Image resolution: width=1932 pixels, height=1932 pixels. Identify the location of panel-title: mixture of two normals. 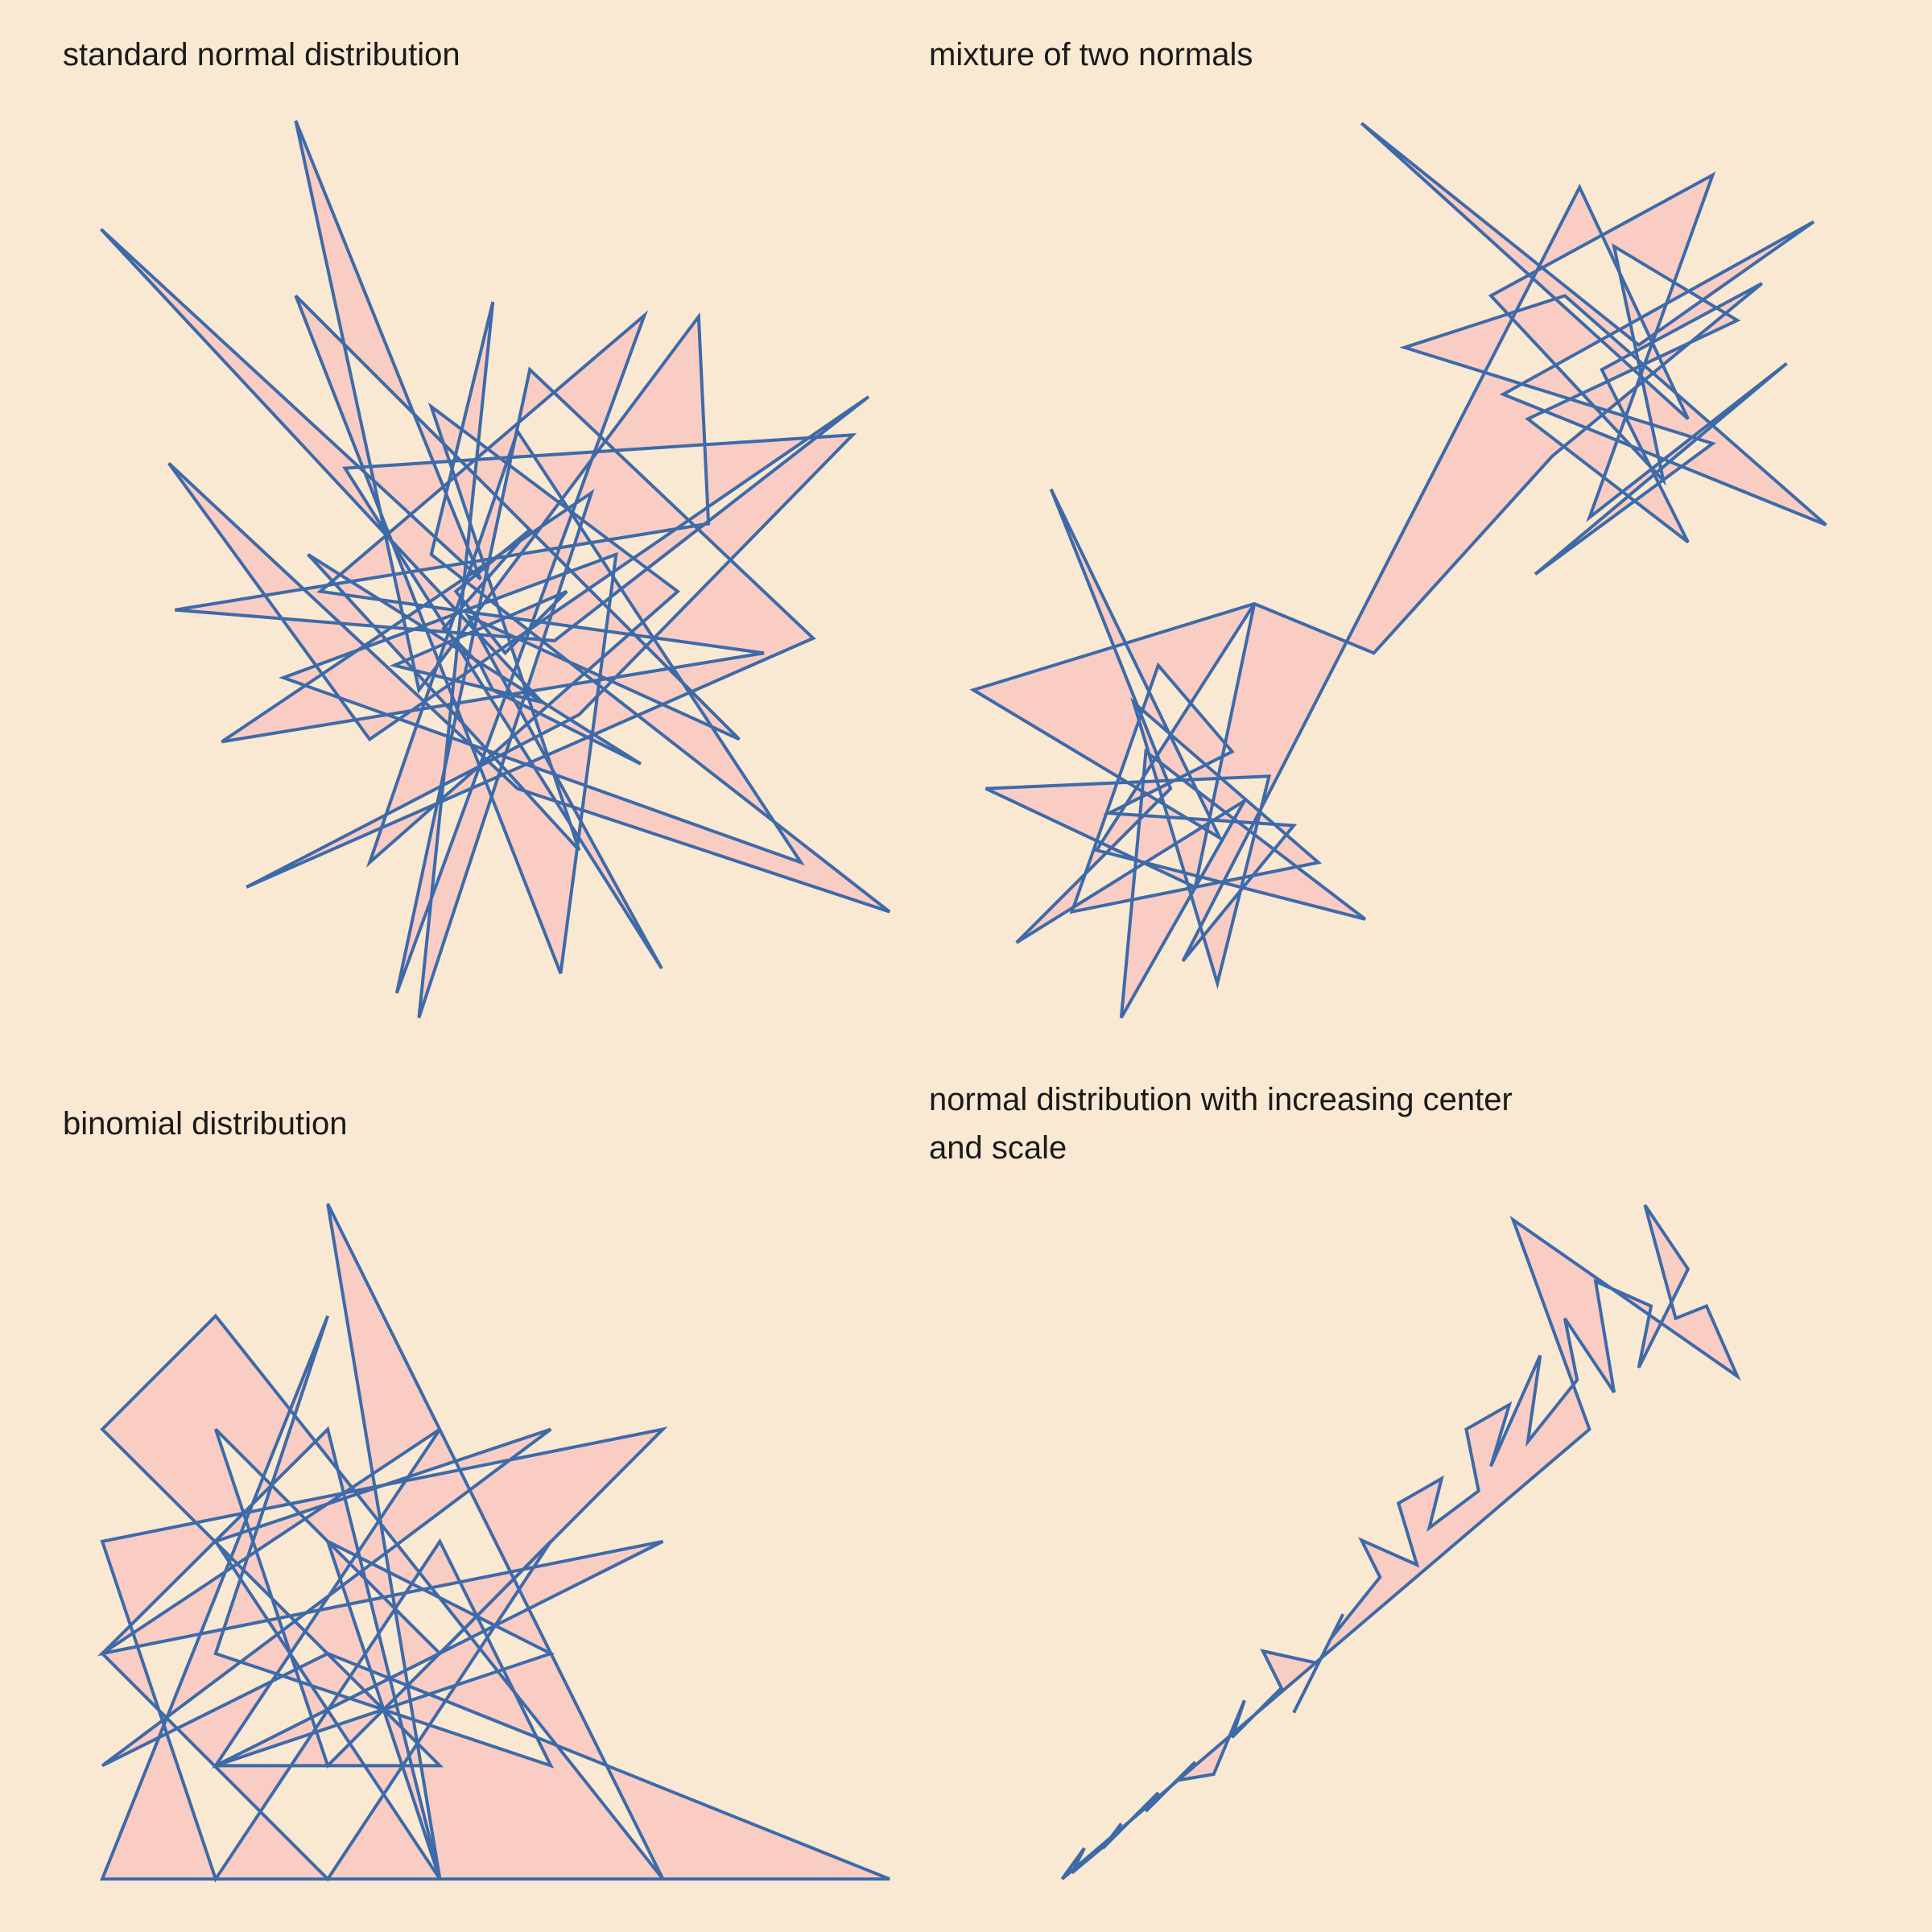
(1091, 54).